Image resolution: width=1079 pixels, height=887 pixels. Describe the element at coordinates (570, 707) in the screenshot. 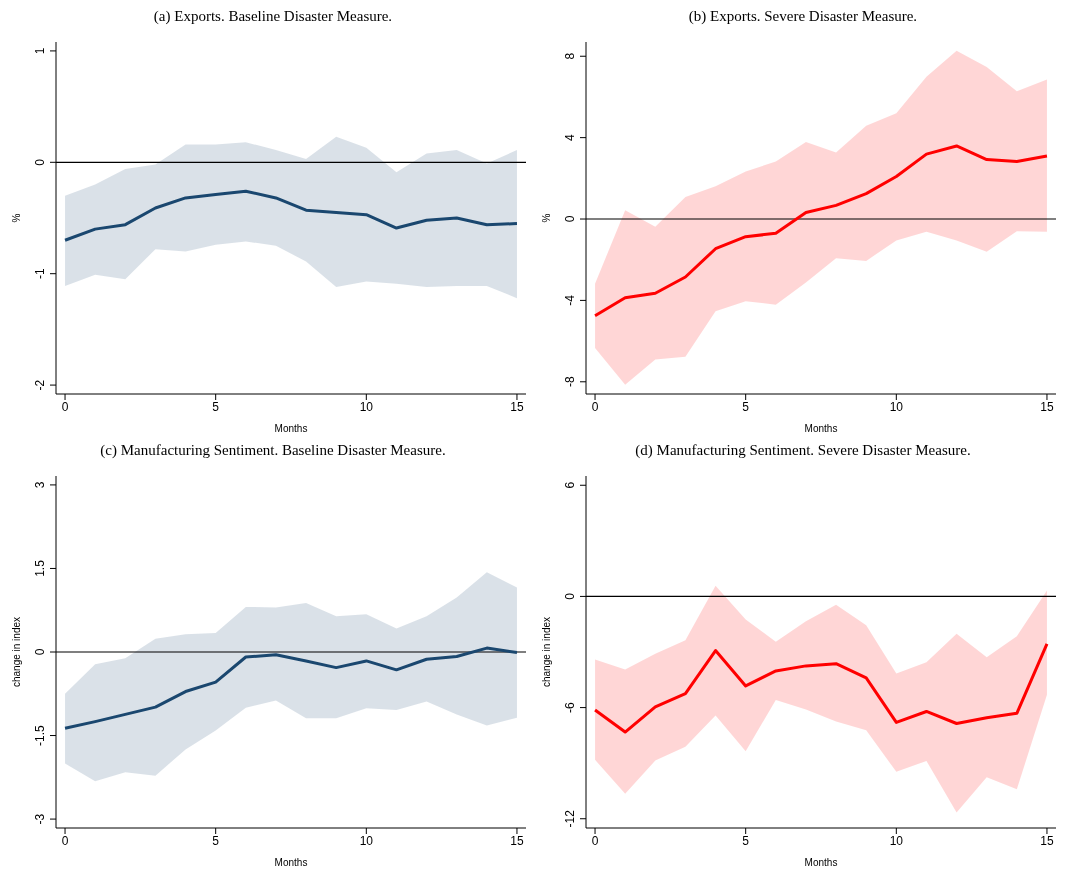

I see `y-tick-label: -6` at that location.